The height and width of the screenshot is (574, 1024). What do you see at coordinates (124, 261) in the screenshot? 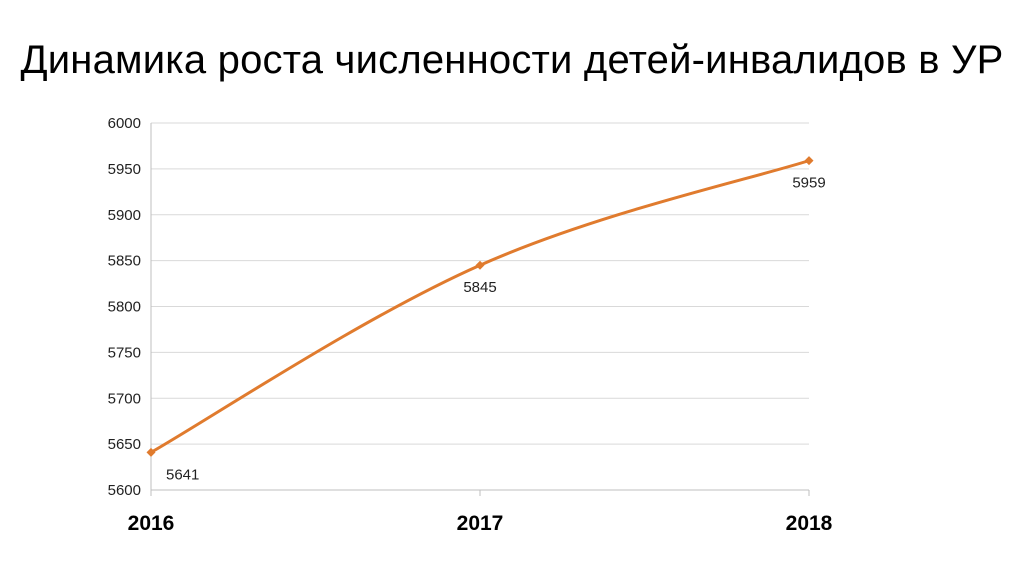
I see `y-tick-label: 5850` at bounding box center [124, 261].